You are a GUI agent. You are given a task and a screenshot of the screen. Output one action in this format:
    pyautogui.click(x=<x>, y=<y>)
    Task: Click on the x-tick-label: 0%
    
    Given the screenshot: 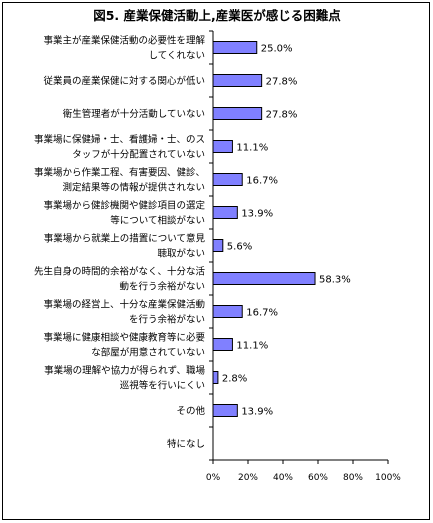 What is the action you would take?
    pyautogui.click(x=213, y=478)
    